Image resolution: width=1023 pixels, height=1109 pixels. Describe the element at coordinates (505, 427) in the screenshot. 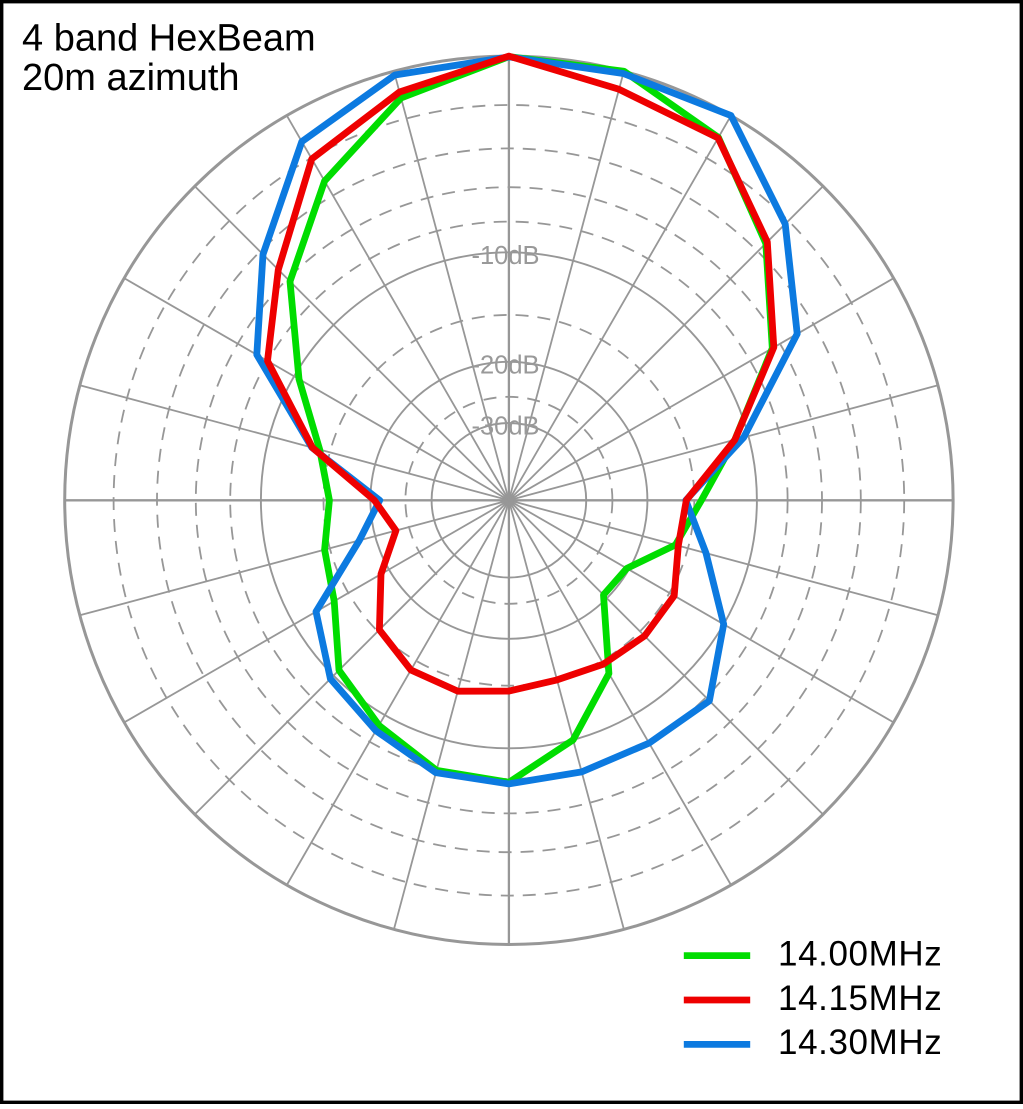

I see `svg-text: -30dB` at that location.